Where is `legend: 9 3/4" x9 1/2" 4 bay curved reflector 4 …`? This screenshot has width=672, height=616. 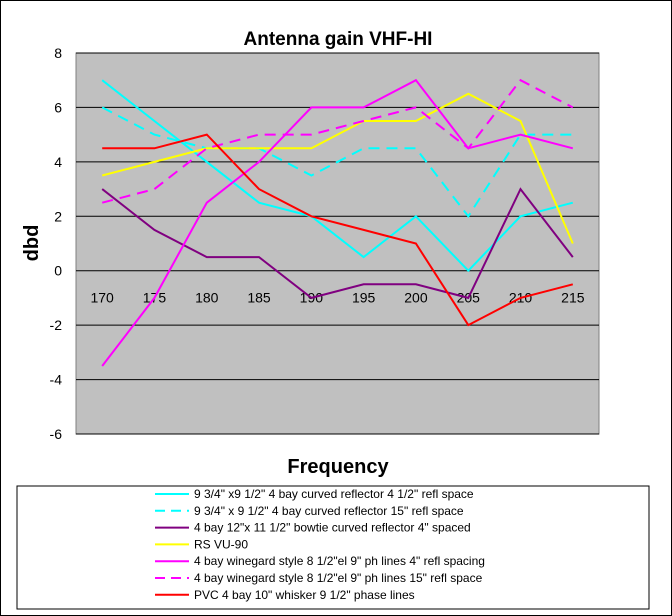 legend: 9 3/4" x9 1/2" 4 bay curved reflector 4 … is located at coordinates (320, 544).